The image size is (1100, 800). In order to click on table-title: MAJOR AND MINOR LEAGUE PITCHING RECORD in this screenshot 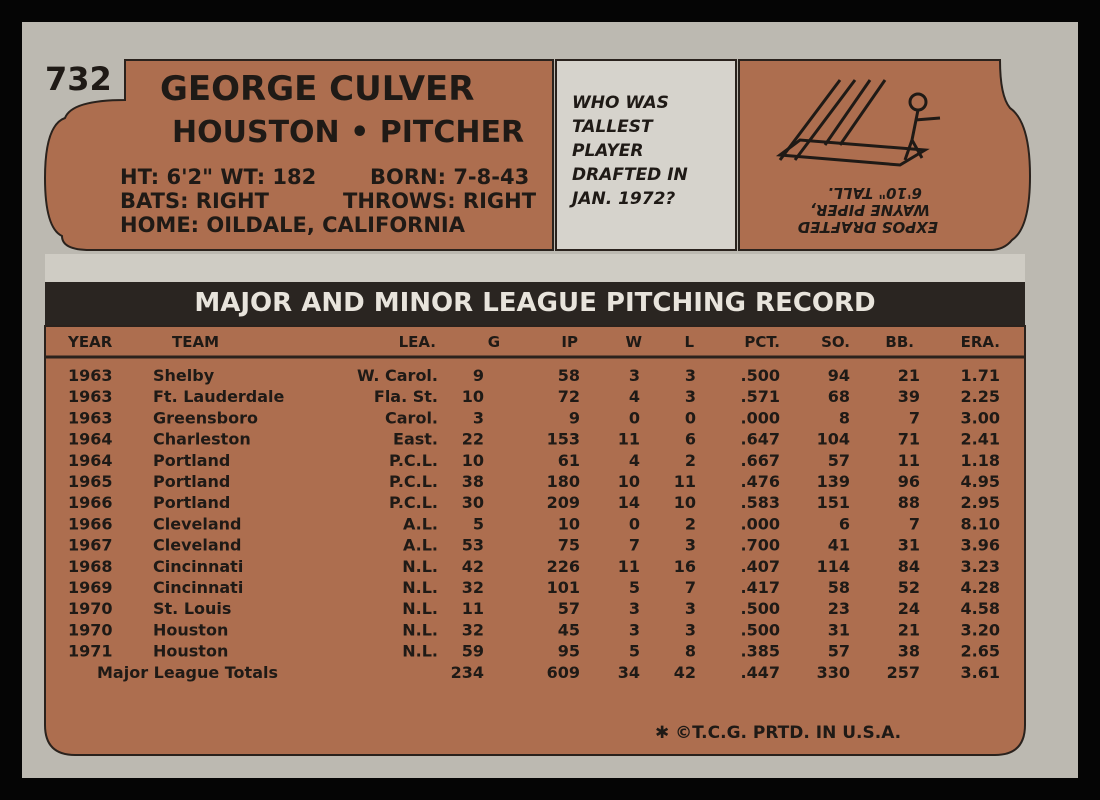, I will do `click(534, 303)`.